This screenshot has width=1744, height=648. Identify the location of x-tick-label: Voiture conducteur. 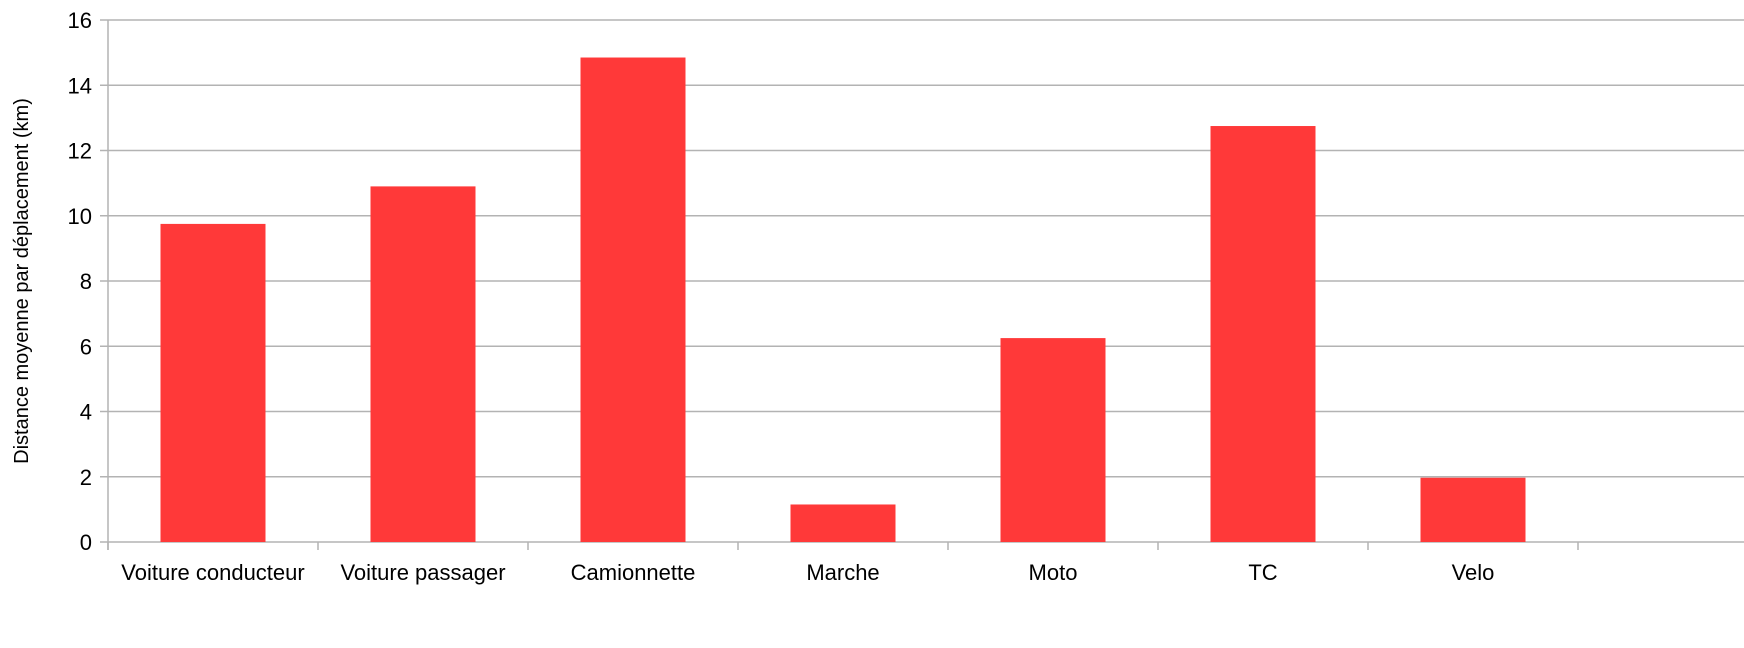
(212, 572).